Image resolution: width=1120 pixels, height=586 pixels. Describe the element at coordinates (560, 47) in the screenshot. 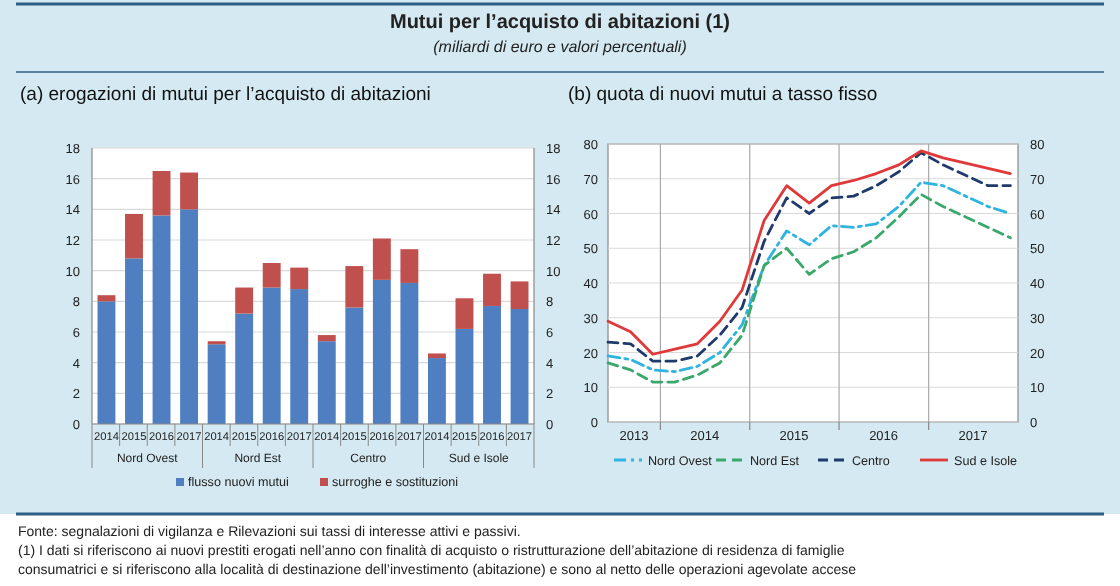

I see `text: (miliardi di euro e valori percentuali)` at that location.